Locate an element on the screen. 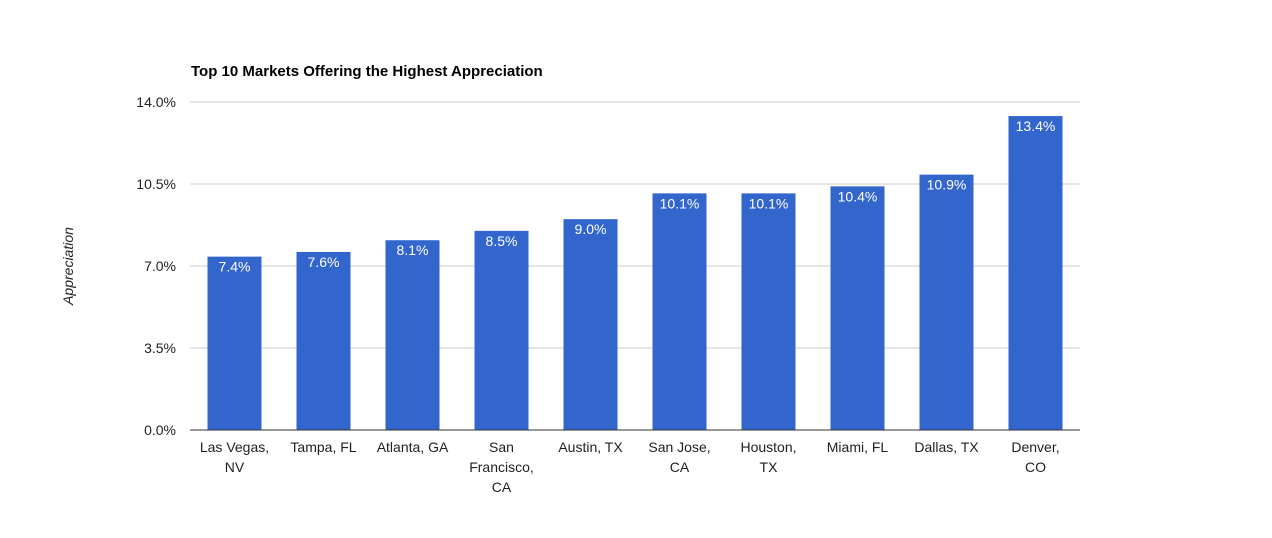 The height and width of the screenshot is (538, 1272). x-tick-label-line: Atlanta, GA is located at coordinates (413, 447).